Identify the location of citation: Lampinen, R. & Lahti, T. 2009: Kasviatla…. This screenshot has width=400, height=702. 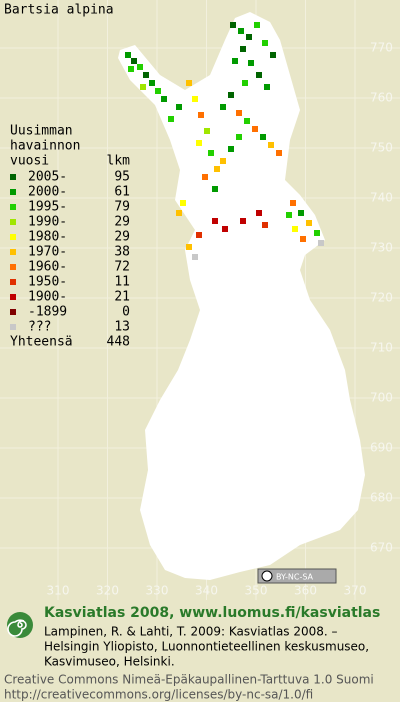
(191, 632).